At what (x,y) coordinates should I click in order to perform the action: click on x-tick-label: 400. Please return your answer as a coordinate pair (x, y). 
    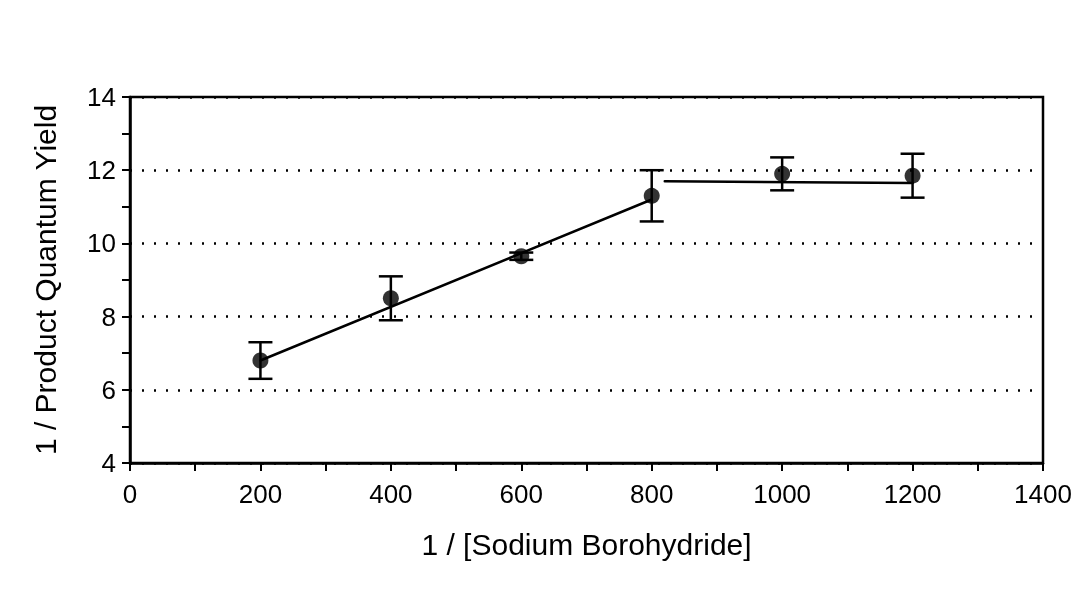
    Looking at the image, I should click on (391, 494).